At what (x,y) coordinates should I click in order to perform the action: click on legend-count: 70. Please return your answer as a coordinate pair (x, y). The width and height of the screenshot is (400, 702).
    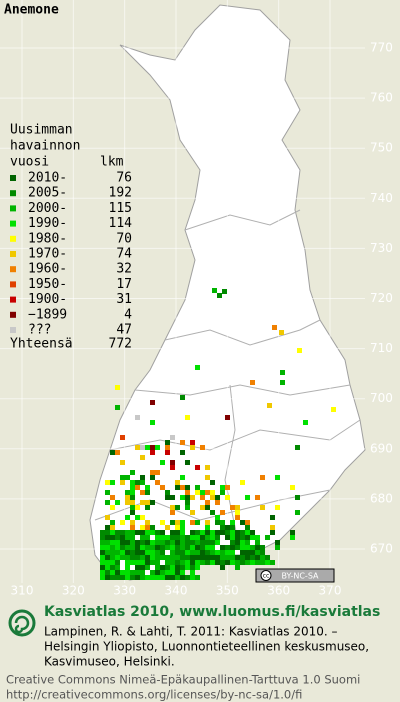
    Looking at the image, I should click on (124, 238).